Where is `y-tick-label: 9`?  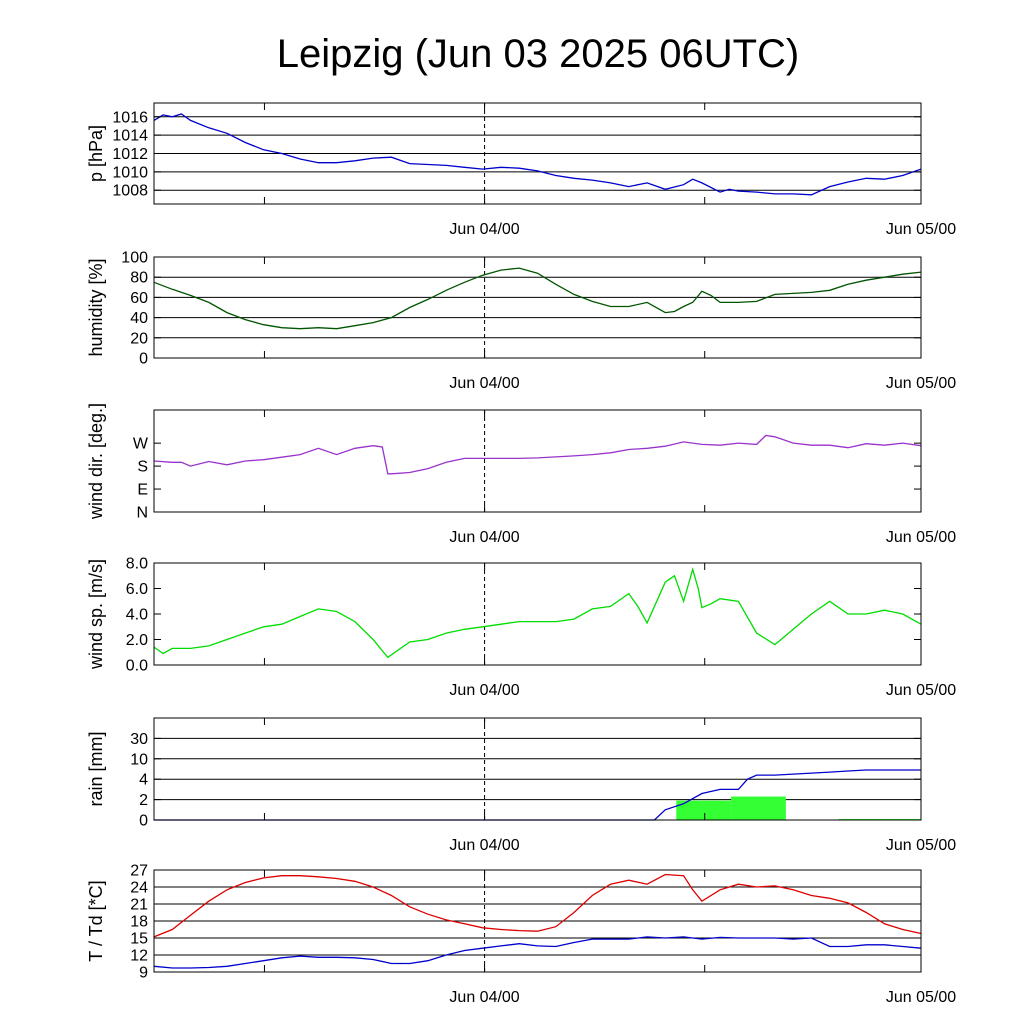
y-tick-label: 9 is located at coordinates (143, 973).